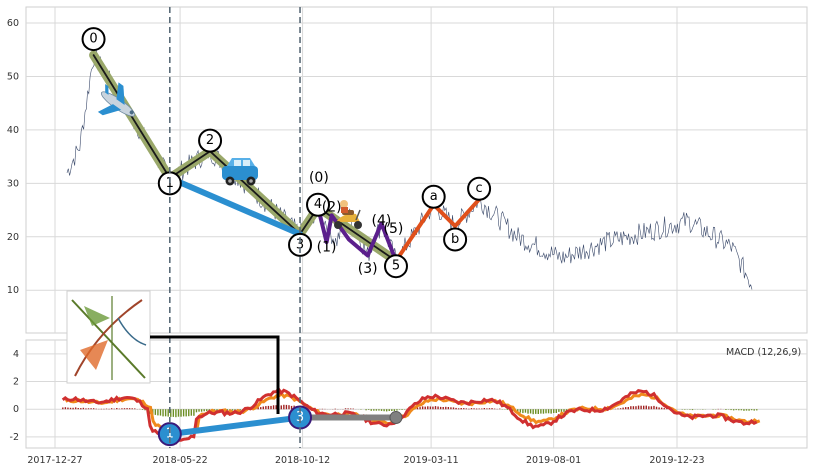 This screenshot has width=814, height=471. I want to click on subwave-label: (5), so click(393, 229).